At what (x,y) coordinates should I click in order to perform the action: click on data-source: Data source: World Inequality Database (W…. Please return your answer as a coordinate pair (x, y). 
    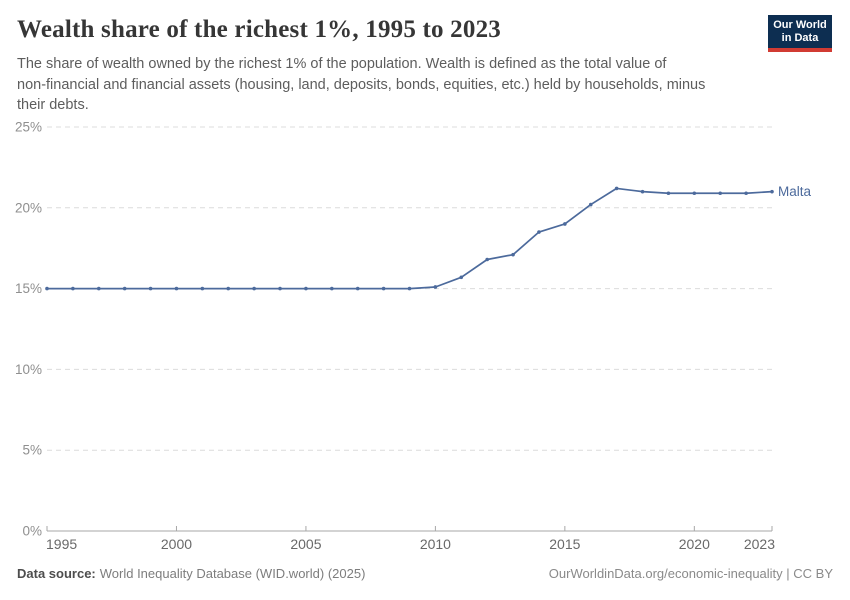
    Looking at the image, I should click on (191, 573).